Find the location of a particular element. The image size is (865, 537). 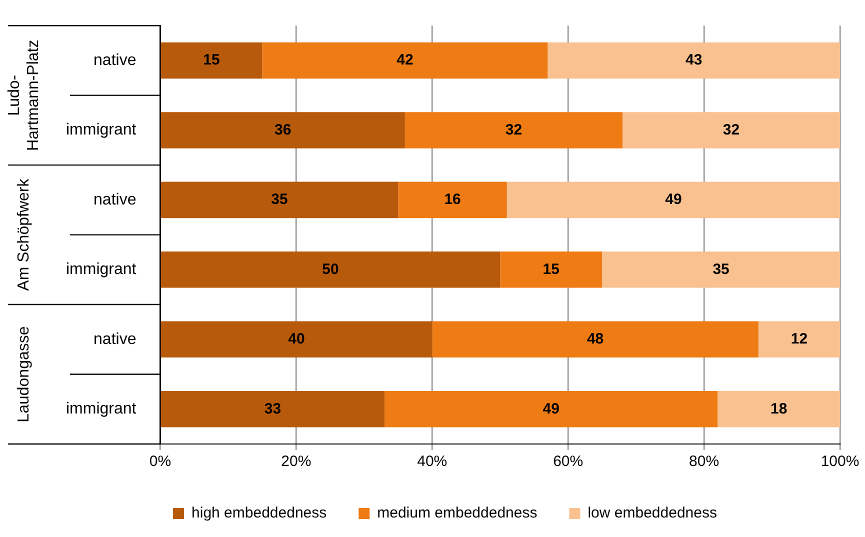

text: Am Schöpfwerk is located at coordinates (23, 234).